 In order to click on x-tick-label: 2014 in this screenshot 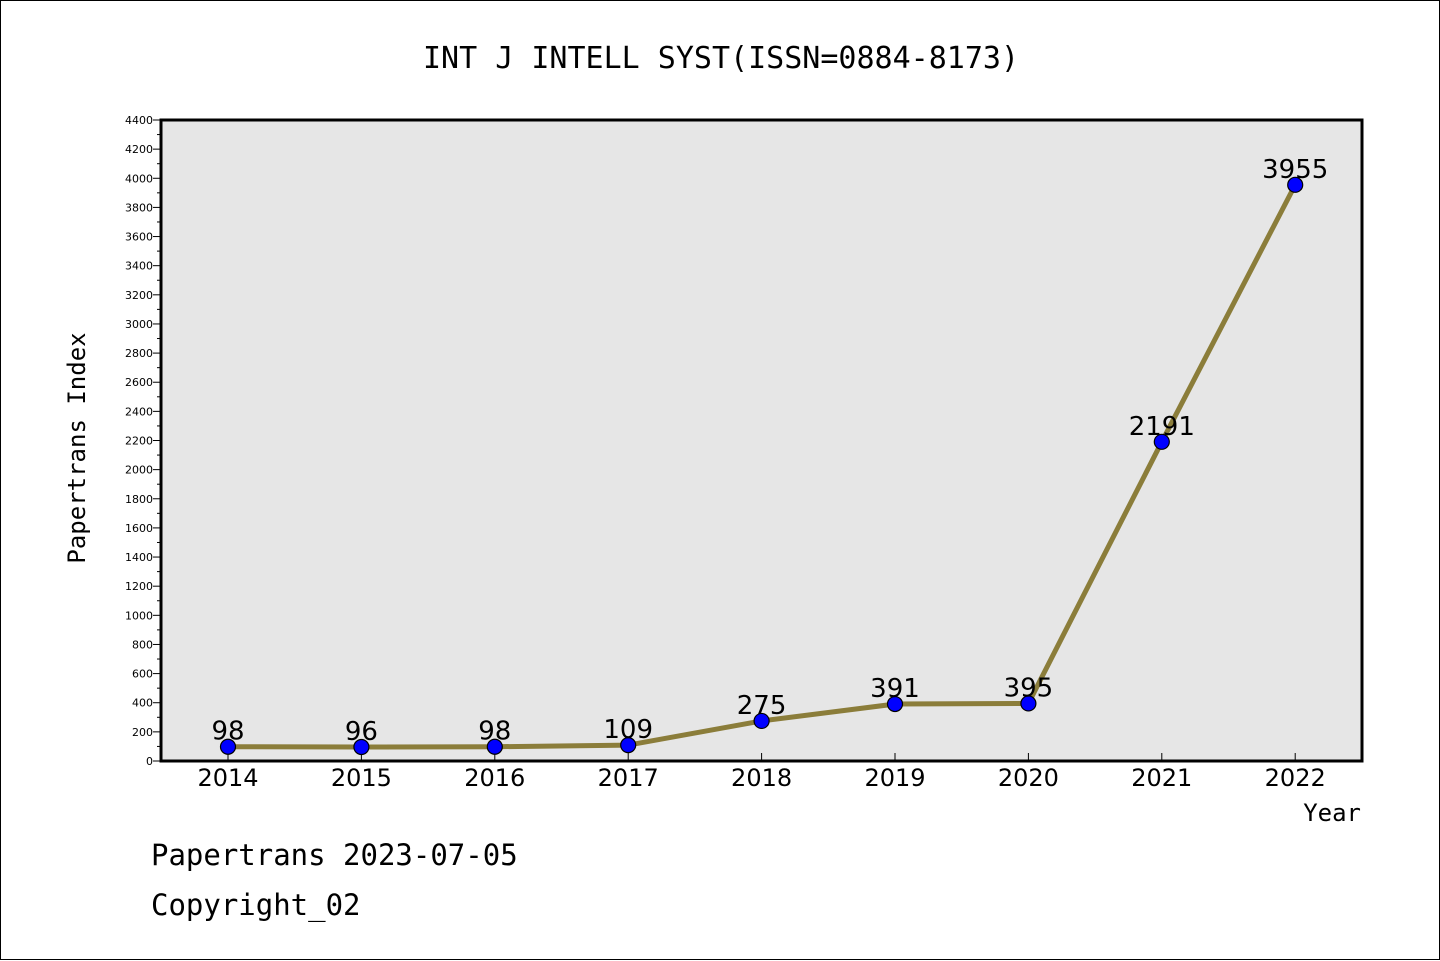, I will do `click(227, 778)`.